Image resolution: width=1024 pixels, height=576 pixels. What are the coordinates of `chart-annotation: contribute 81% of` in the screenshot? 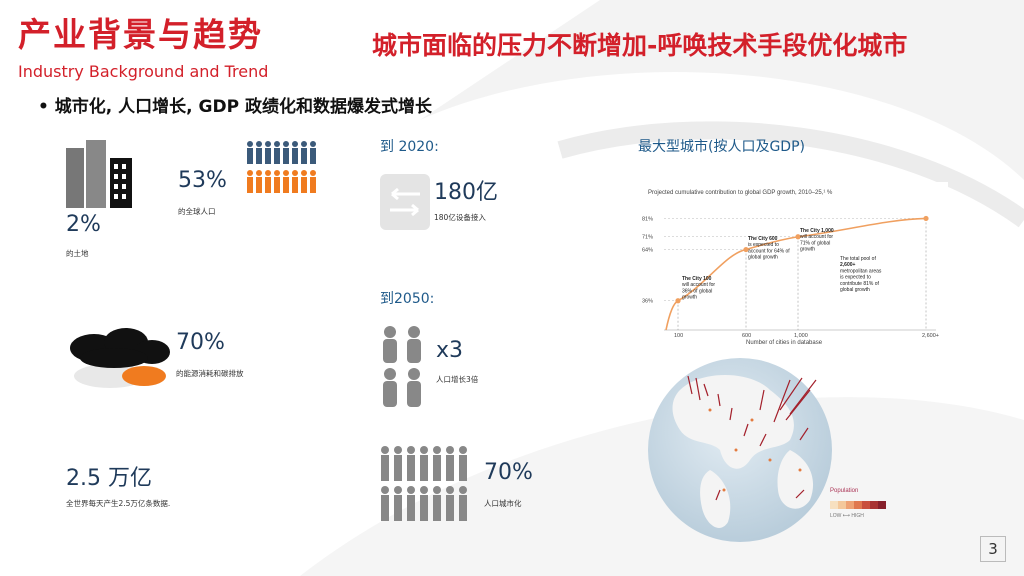 It's located at (860, 284).